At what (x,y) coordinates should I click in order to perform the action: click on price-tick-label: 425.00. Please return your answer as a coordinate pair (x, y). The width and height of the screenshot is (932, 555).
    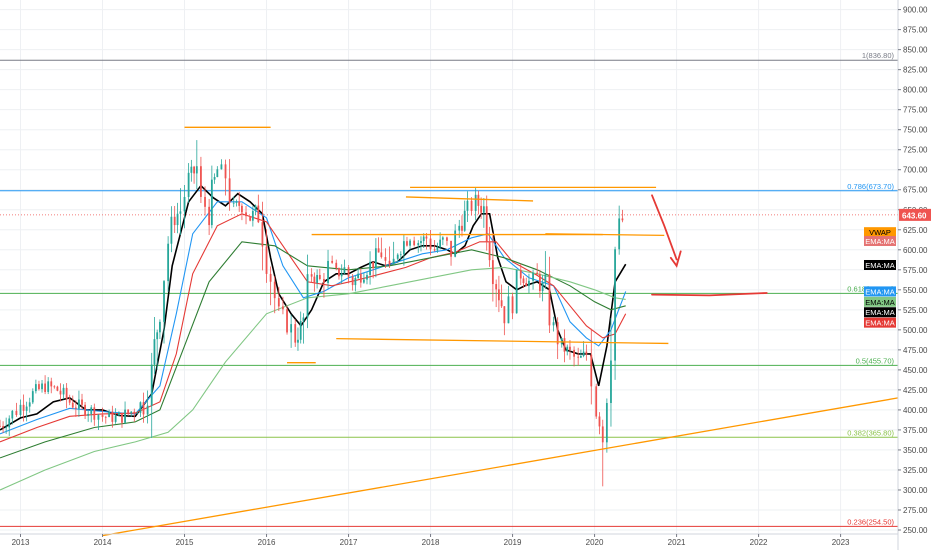
    Looking at the image, I should click on (915, 390).